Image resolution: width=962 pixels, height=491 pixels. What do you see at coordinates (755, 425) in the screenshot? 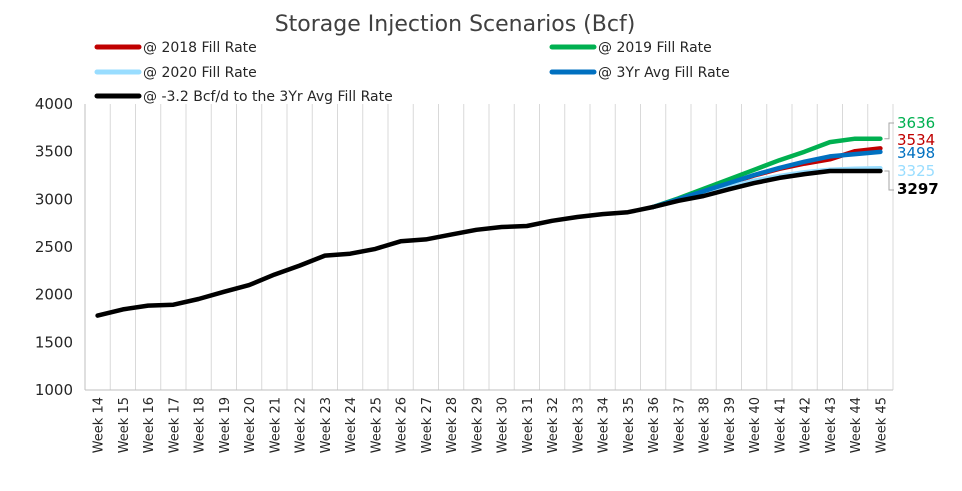
I see `x-tick-label: Week 40` at bounding box center [755, 425].